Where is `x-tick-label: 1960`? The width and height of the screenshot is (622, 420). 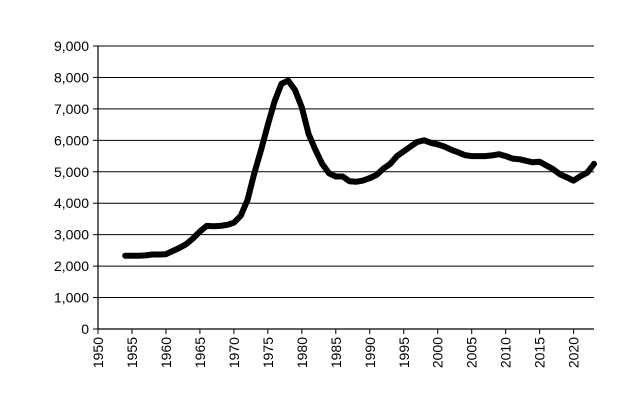 x-tick-label: 1960 is located at coordinates (166, 352).